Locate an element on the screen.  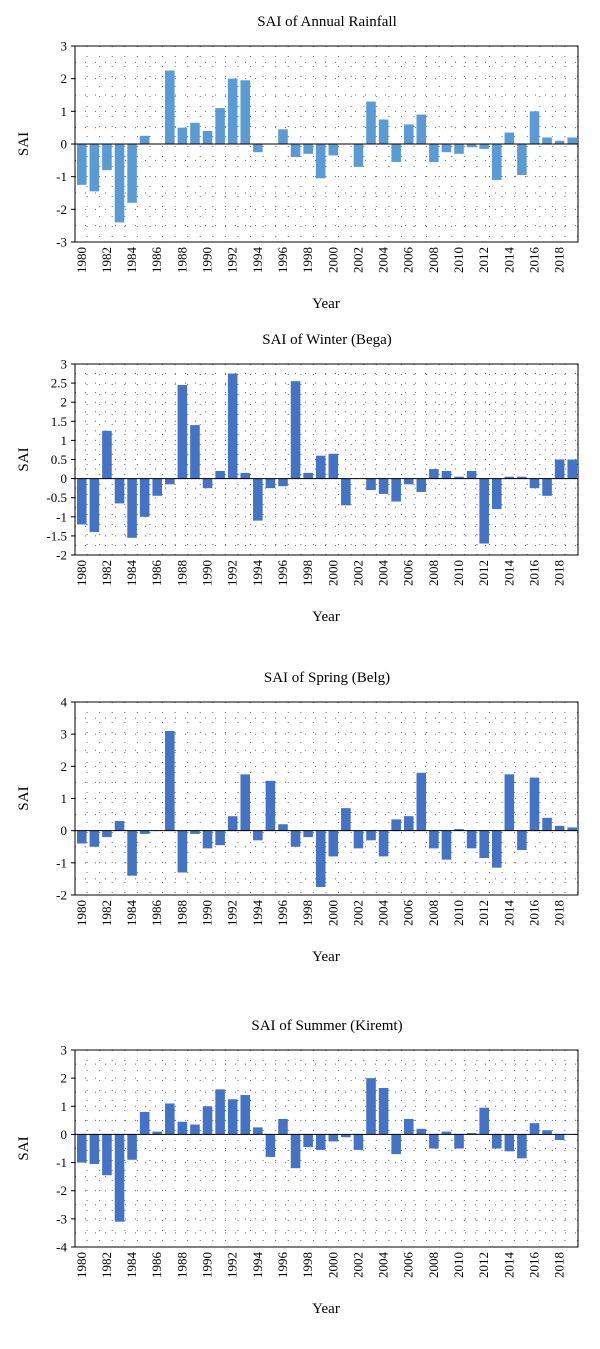
x-tick-label: 1998 is located at coordinates (307, 260).